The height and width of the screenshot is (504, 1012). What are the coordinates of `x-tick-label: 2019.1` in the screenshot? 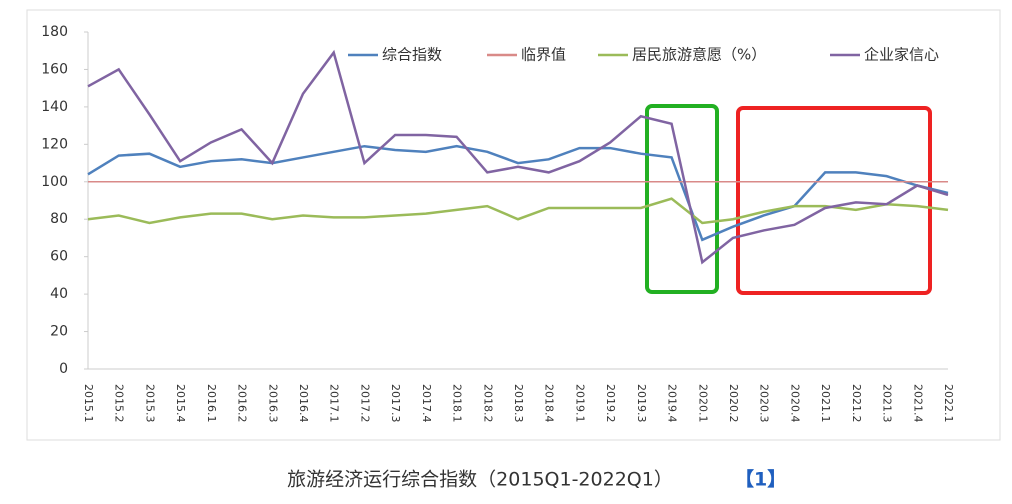 It's located at (579, 403).